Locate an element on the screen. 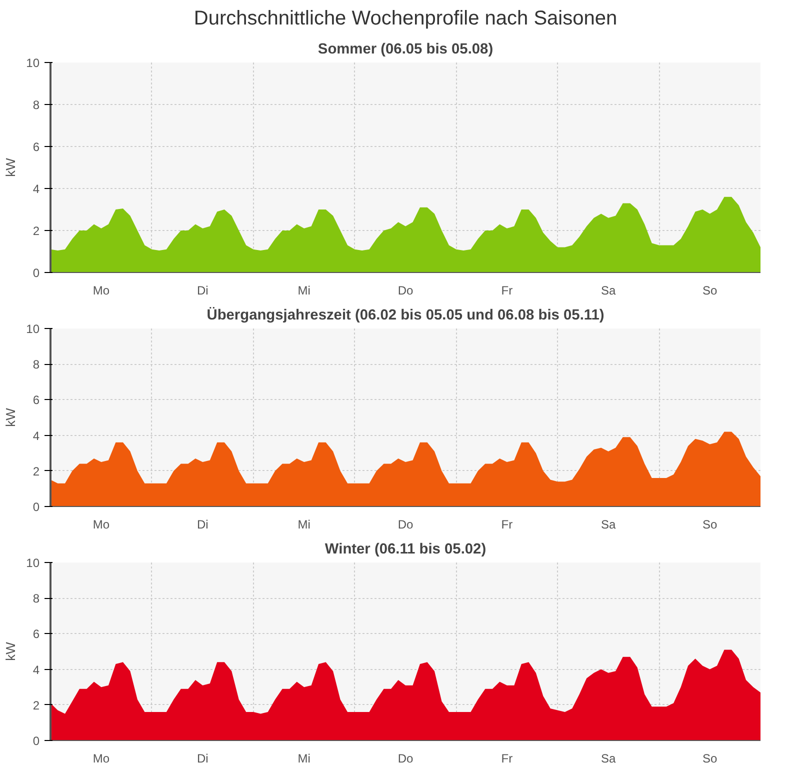  chart-title: Übergangsjahreszeit (06.02 bis 05.05 und 06.08 bis 05.11) is located at coordinates (405, 315).